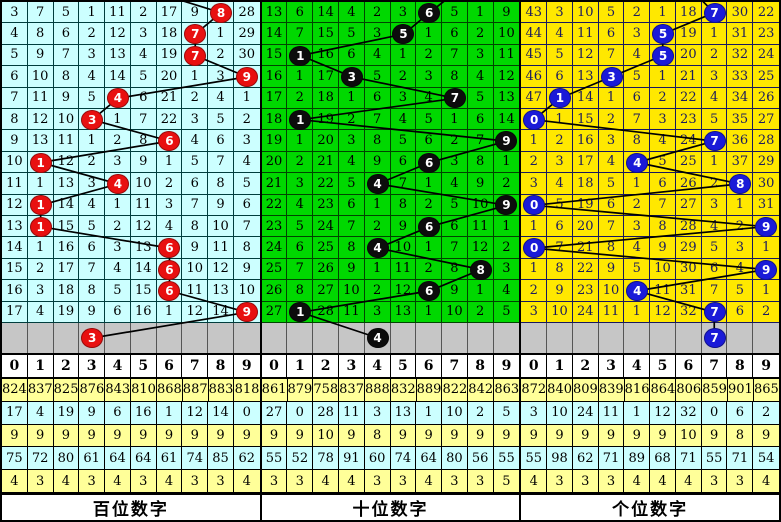  What do you see at coordinates (274, 162) in the screenshot?
I see `grid-cell: 20` at bounding box center [274, 162].